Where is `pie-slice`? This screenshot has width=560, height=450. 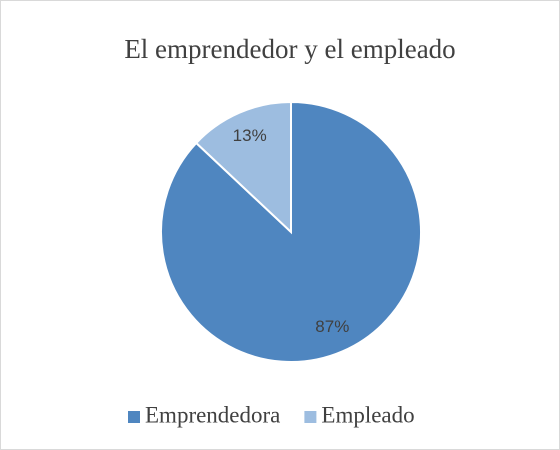 pie-slice is located at coordinates (243, 167).